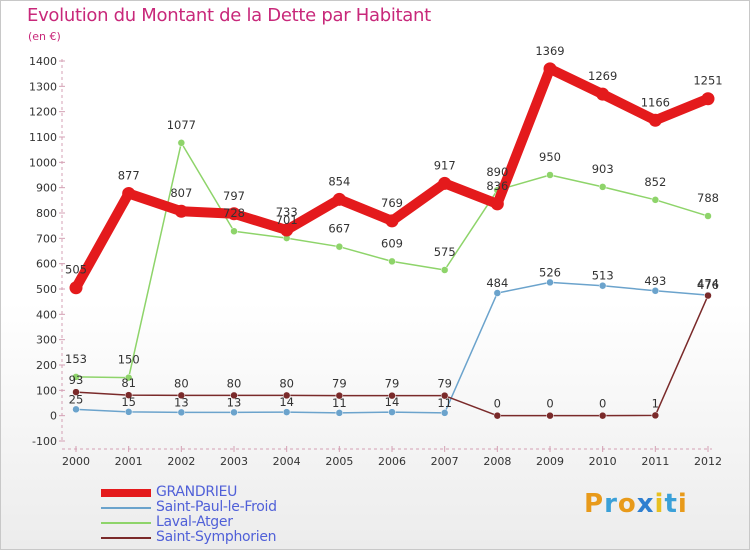  What do you see at coordinates (76, 461) in the screenshot?
I see `x-tick: 2000` at bounding box center [76, 461].